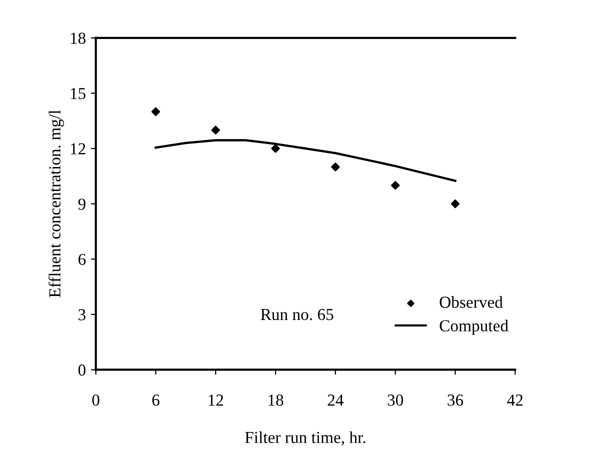 This screenshot has height=474, width=599. What do you see at coordinates (156, 400) in the screenshot?
I see `x-tick-label: 6` at bounding box center [156, 400].